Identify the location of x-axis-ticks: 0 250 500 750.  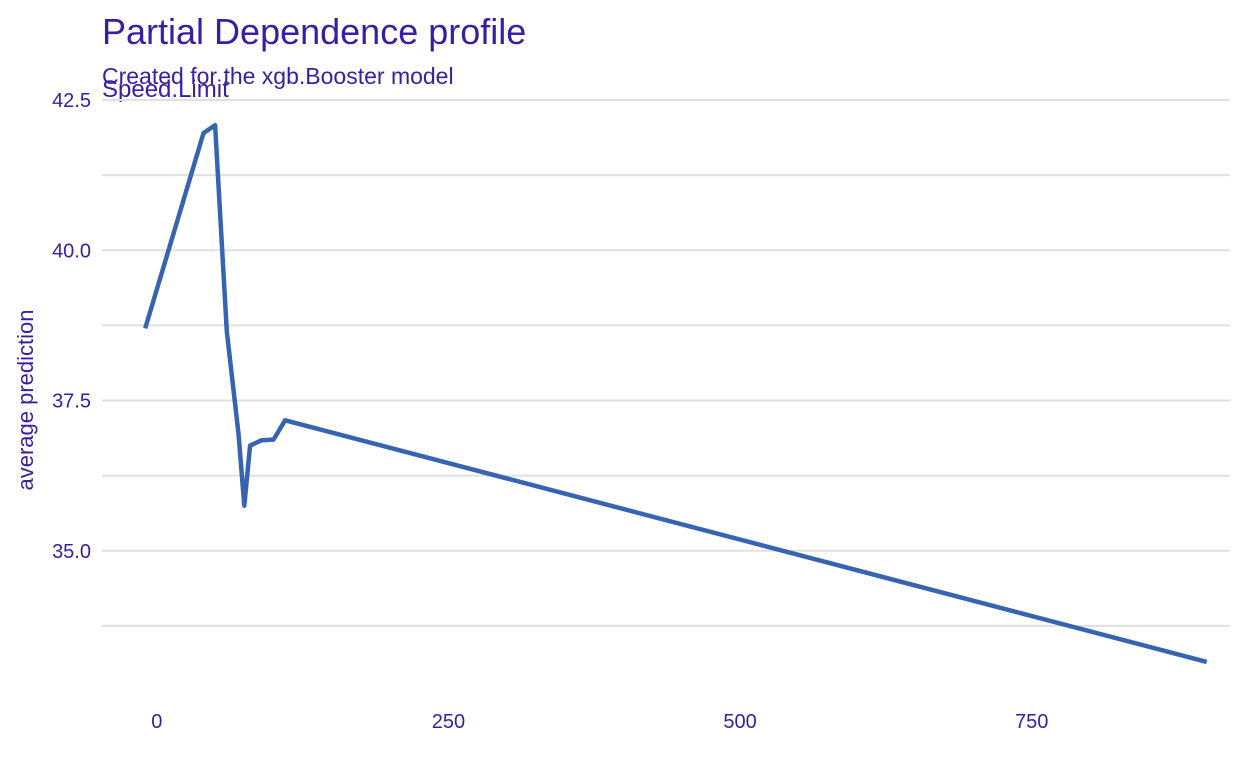
(599, 722).